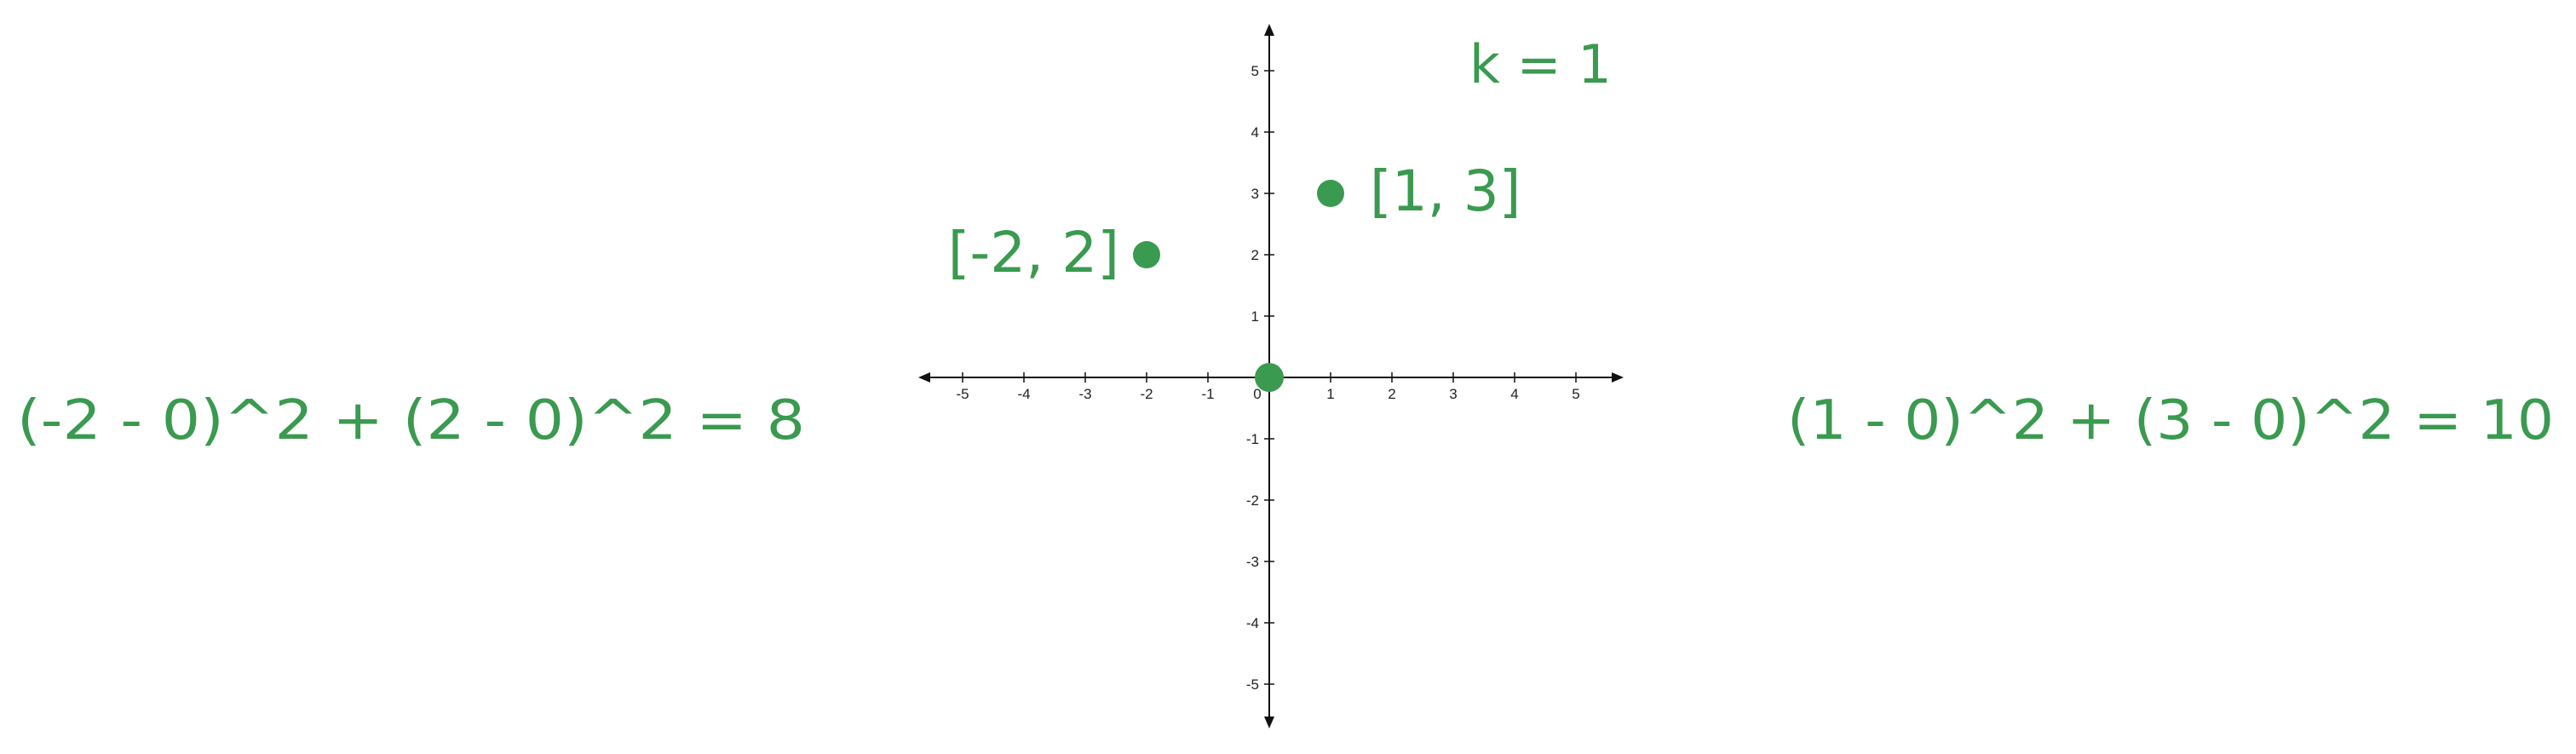 The width and height of the screenshot is (2576, 754). I want to click on y-tick-label: -1, so click(1253, 439).